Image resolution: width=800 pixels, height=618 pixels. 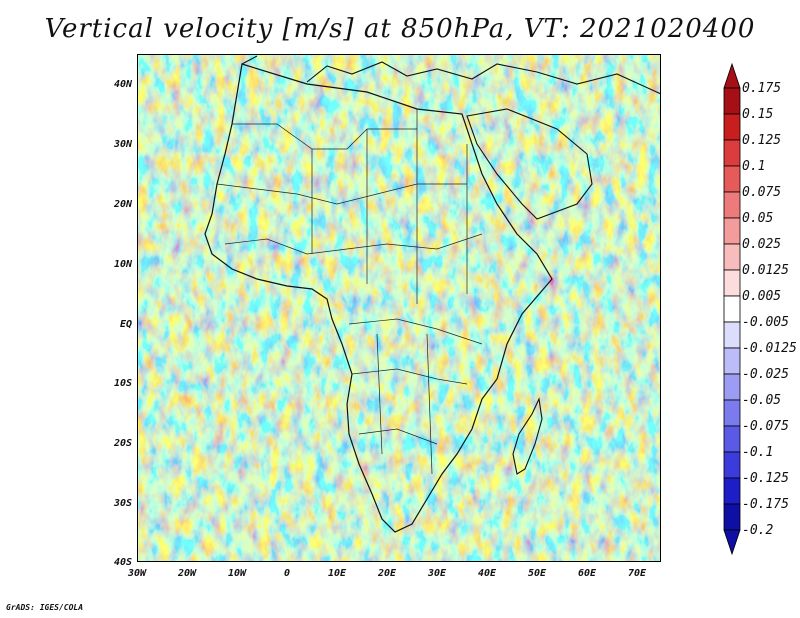 I want to click on madagascar-outline, so click(x=527, y=436).